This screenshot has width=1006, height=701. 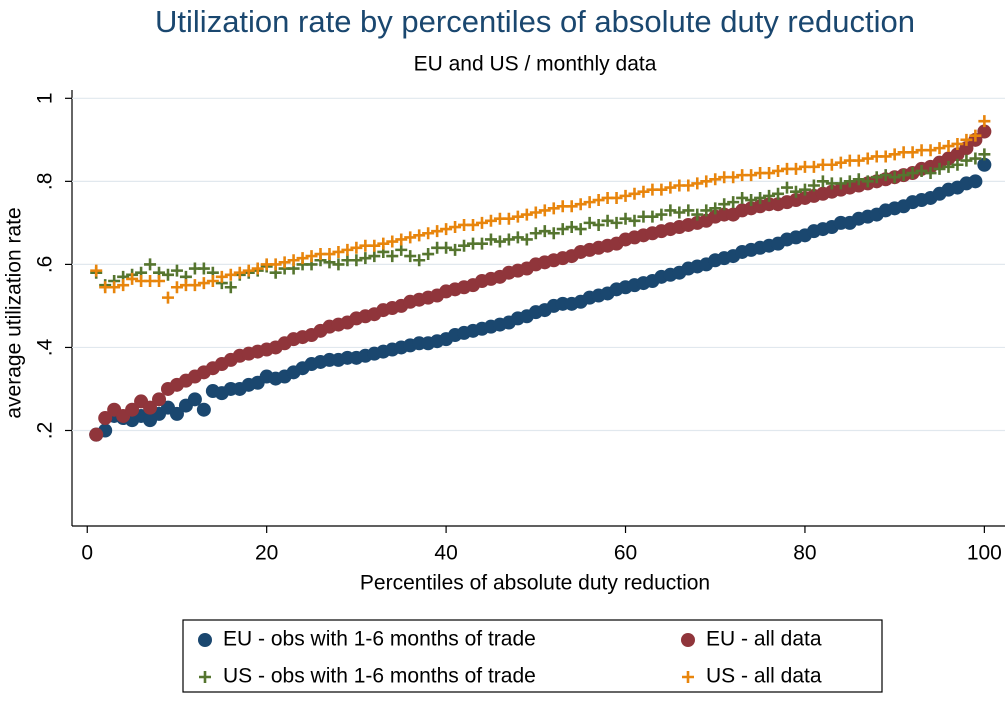 I want to click on x-tick-label: 60, so click(x=625, y=553).